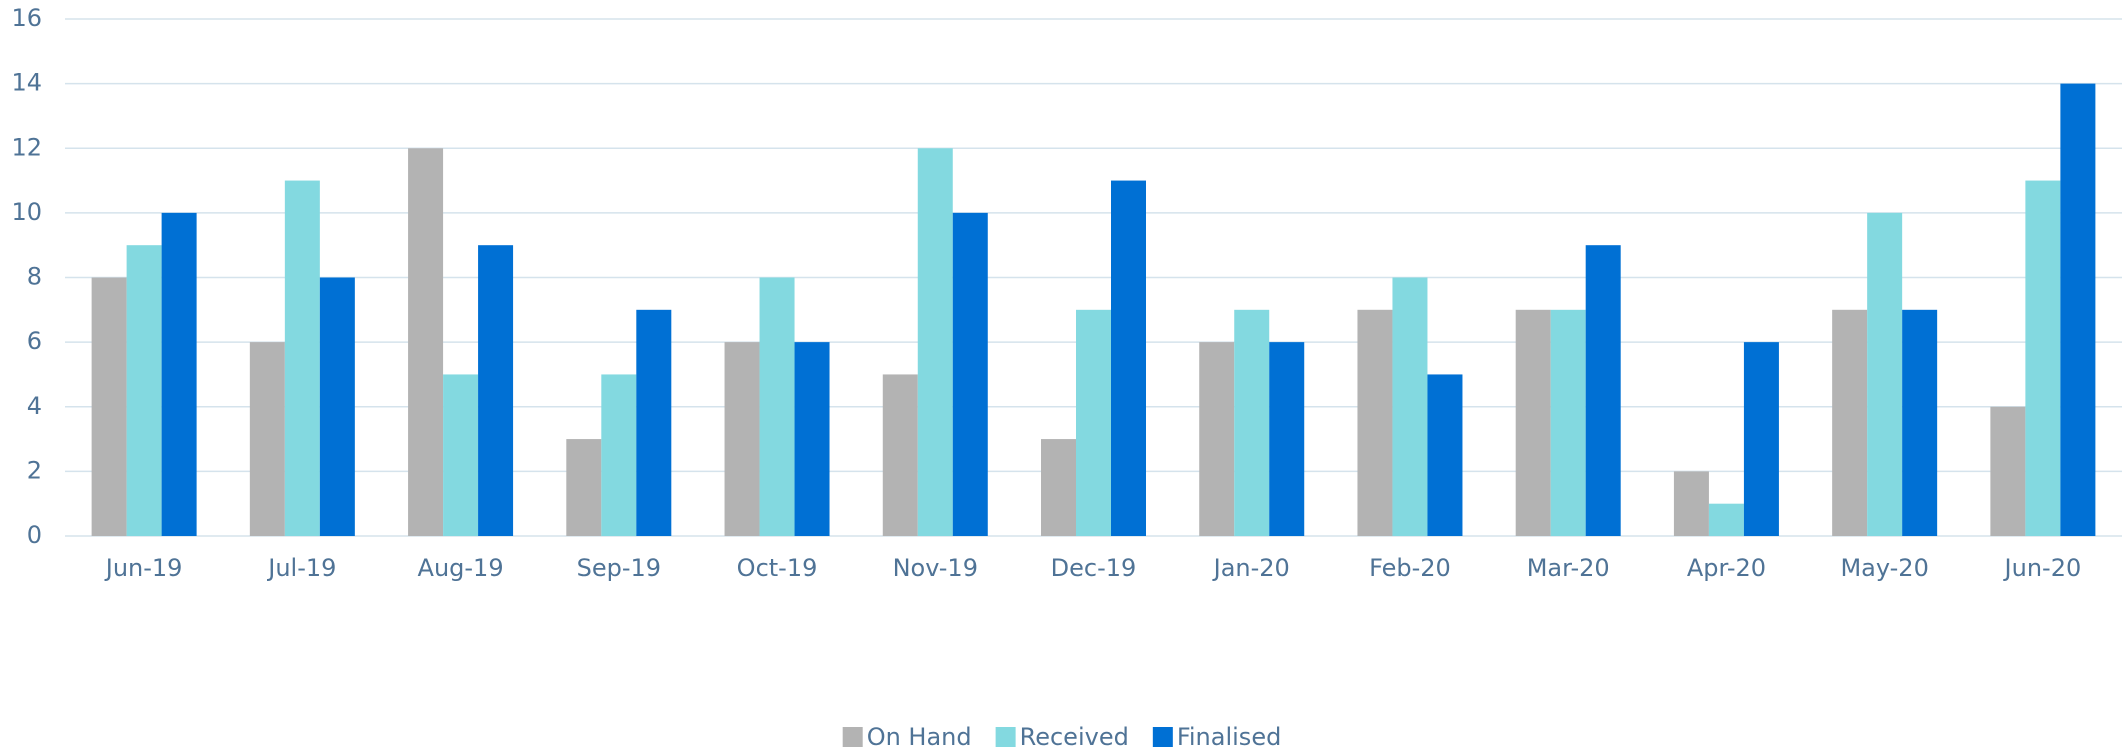  Describe the element at coordinates (619, 568) in the screenshot. I see `x-tick-label: Sep-19` at that location.